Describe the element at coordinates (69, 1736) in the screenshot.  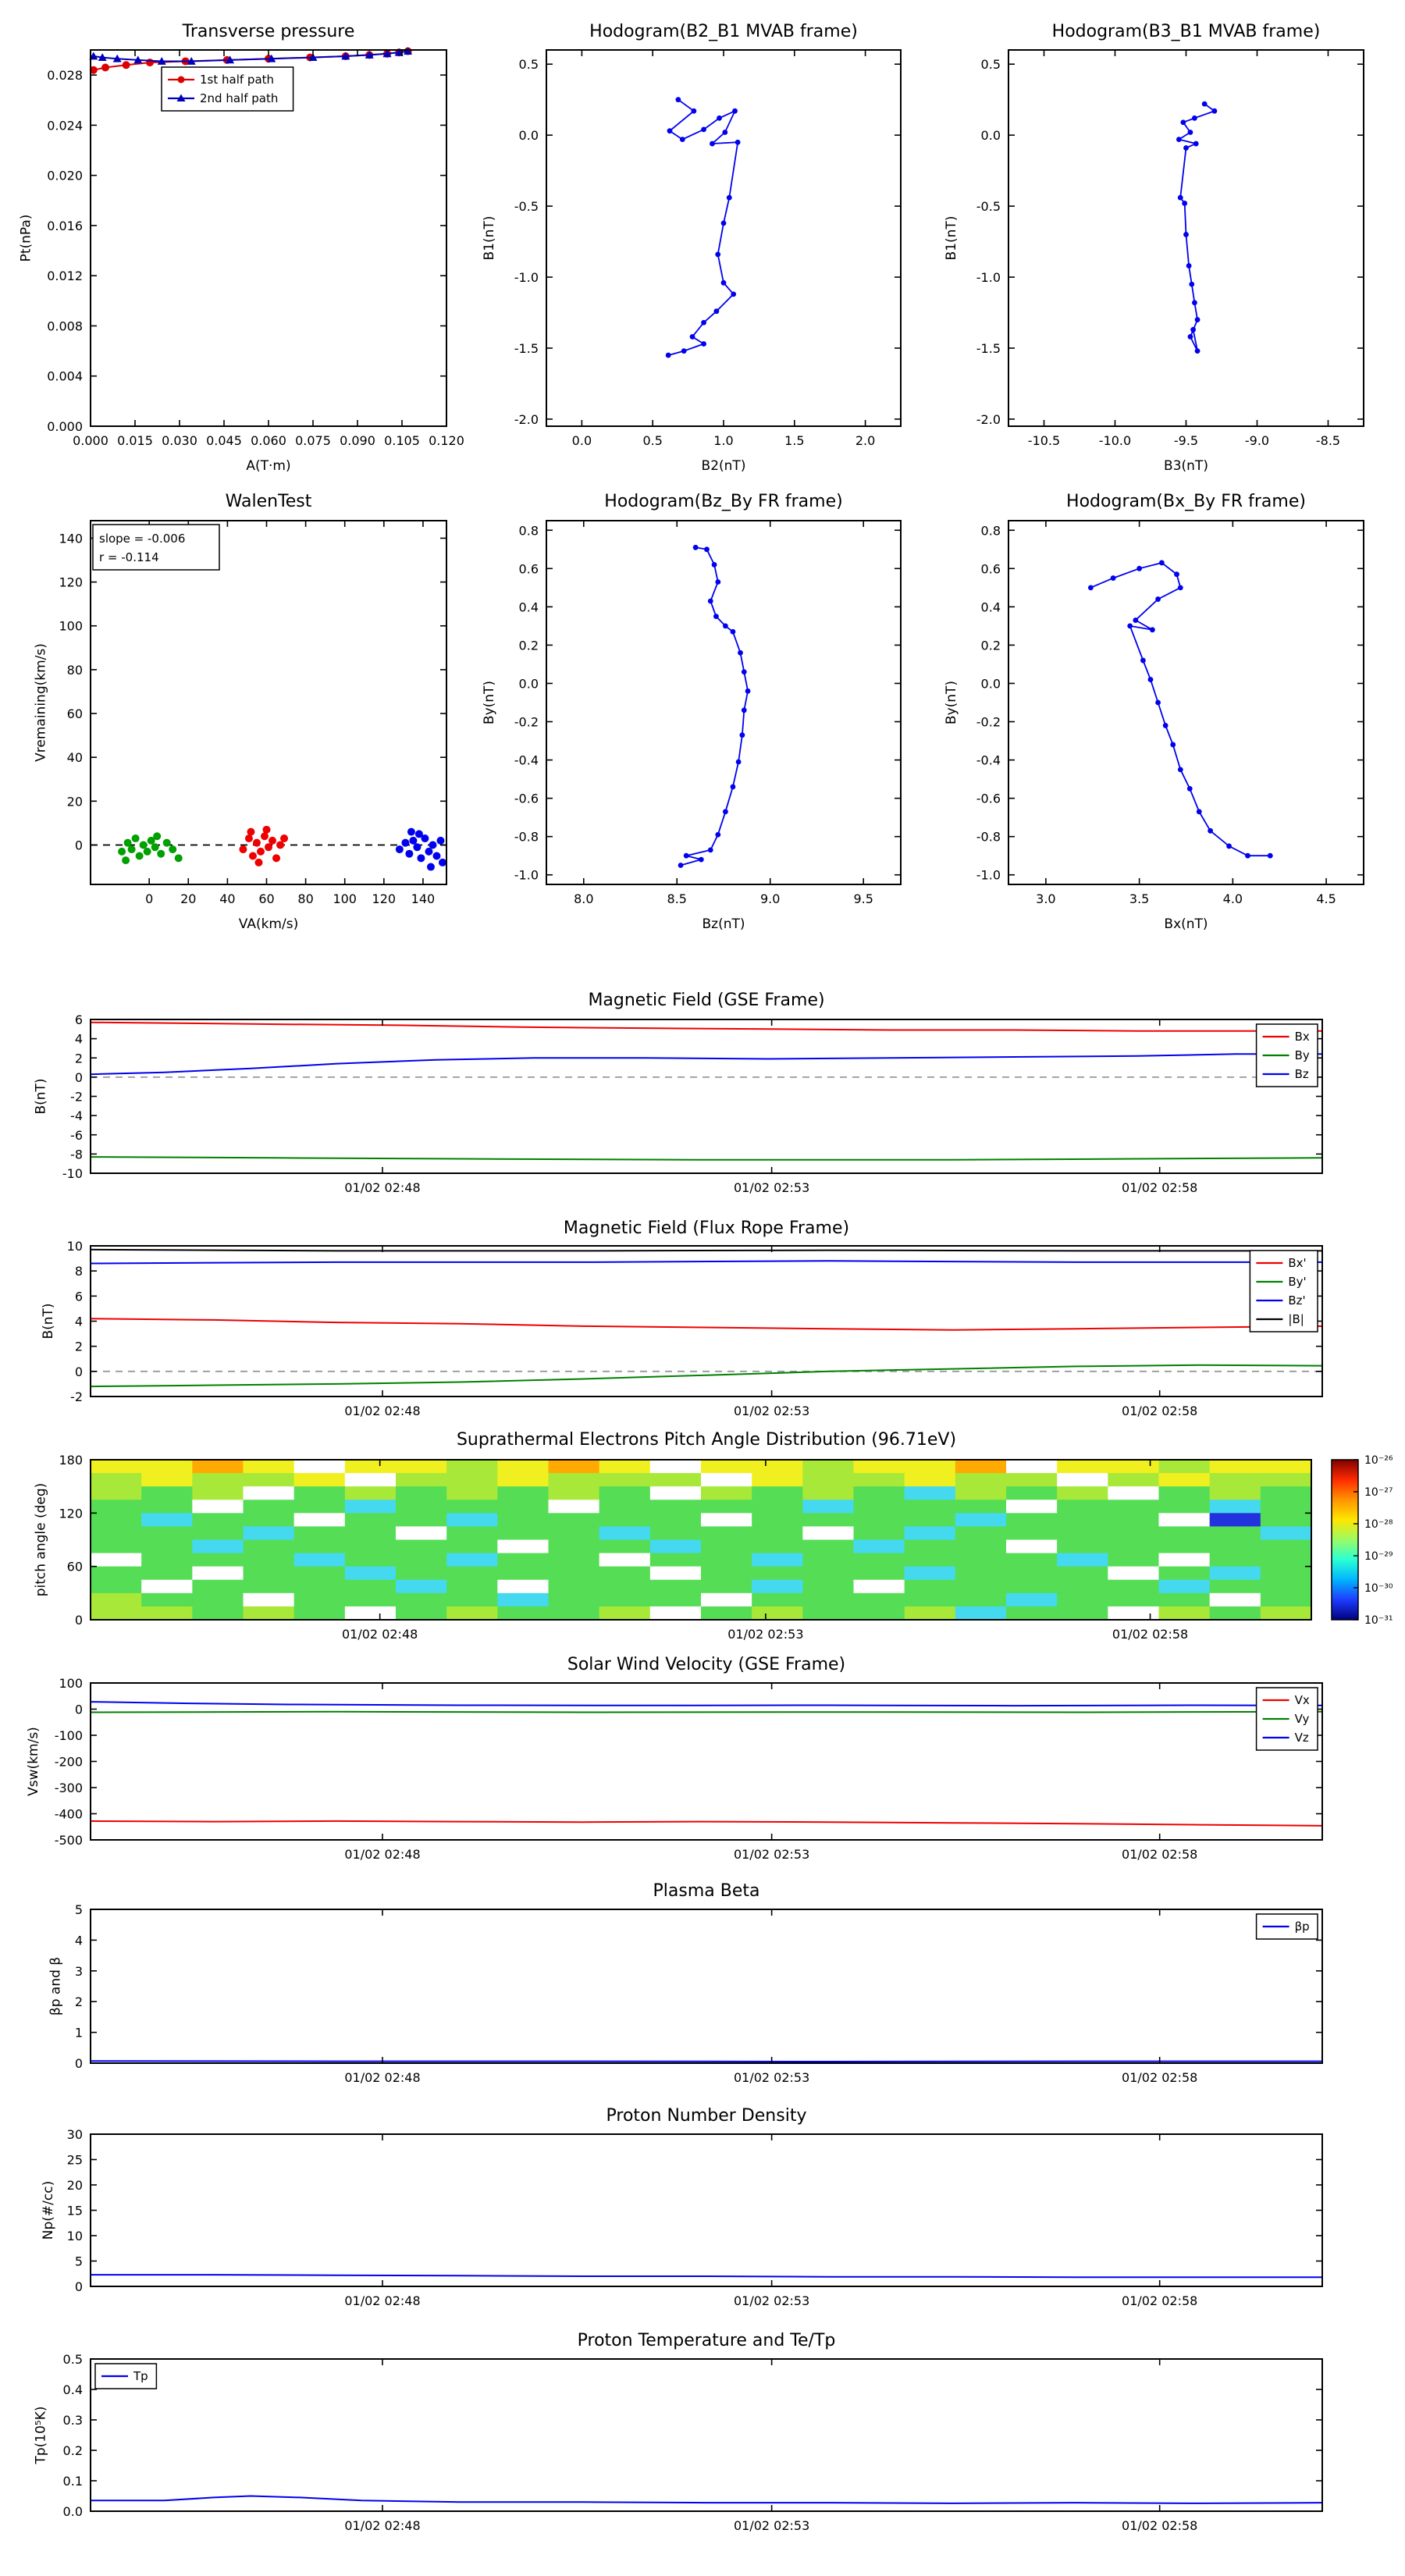
I see `svg-text: -100` at that location.